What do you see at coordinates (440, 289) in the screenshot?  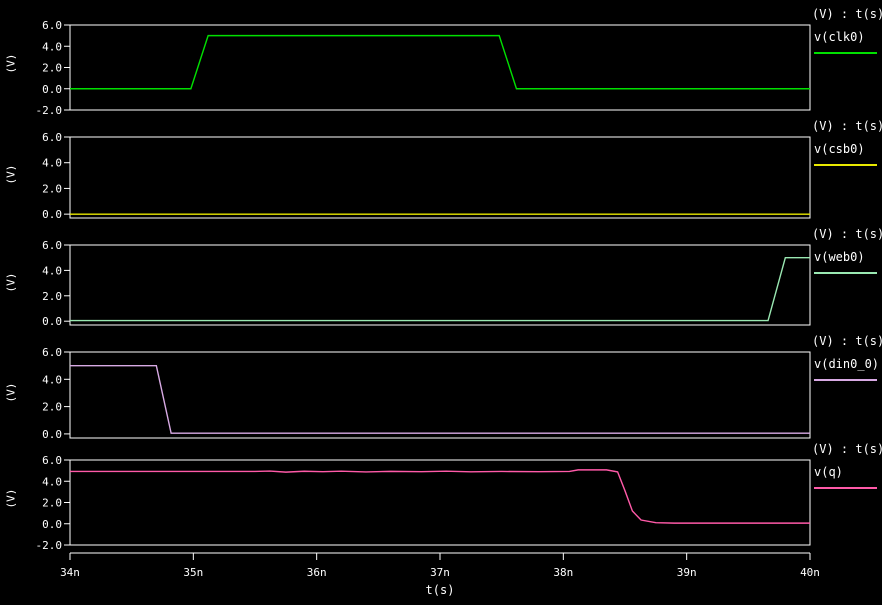 I see `waveform-trace-v(web0)` at bounding box center [440, 289].